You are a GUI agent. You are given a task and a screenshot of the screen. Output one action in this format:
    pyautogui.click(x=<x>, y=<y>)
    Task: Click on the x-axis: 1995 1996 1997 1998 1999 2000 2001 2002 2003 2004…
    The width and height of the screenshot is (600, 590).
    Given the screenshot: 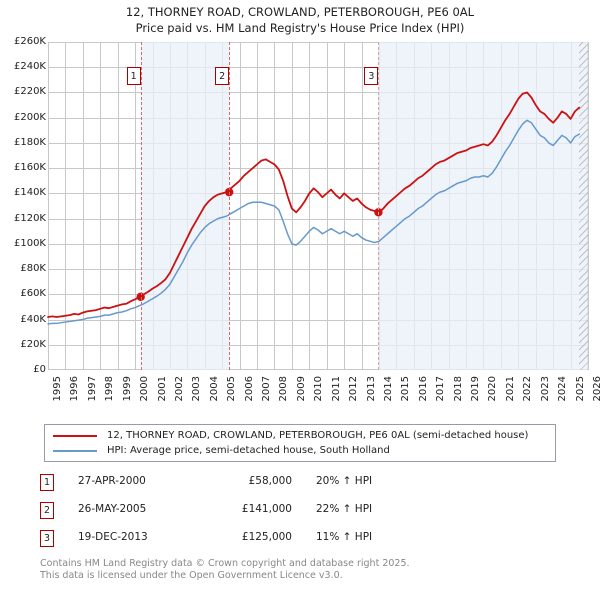 What is the action you would take?
    pyautogui.click(x=324, y=394)
    